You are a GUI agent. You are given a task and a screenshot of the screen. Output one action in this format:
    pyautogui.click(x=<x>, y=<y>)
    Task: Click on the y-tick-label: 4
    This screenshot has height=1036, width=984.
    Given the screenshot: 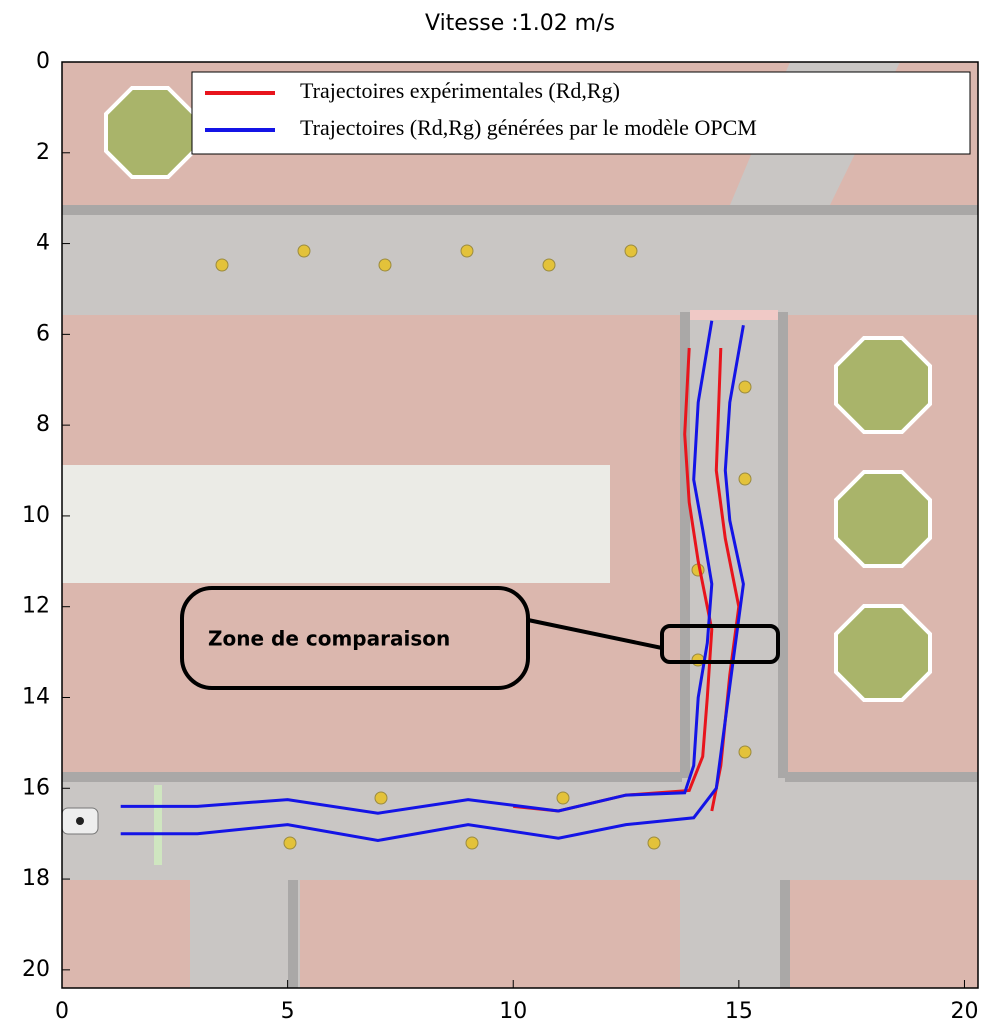 What is the action you would take?
    pyautogui.click(x=43, y=243)
    